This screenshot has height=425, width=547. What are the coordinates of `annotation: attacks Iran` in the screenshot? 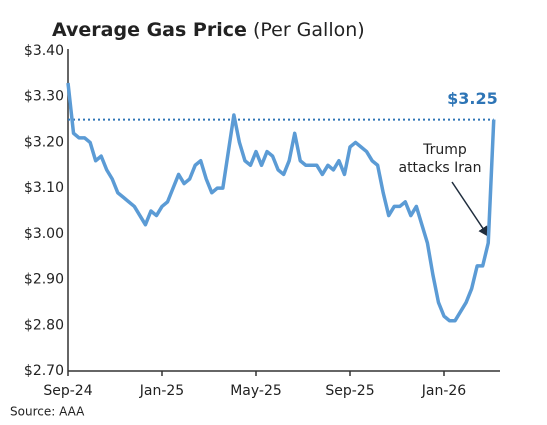 It's located at (439, 168).